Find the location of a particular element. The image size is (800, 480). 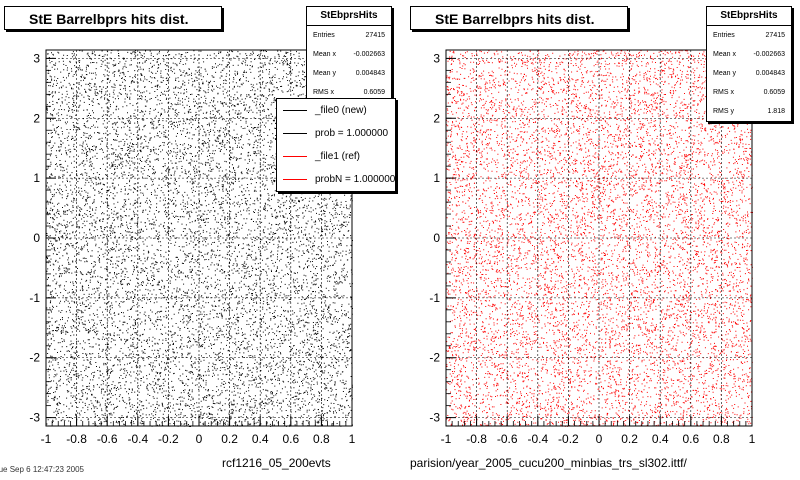

legend-entry: probN = 1.000000 is located at coordinates (336, 179).